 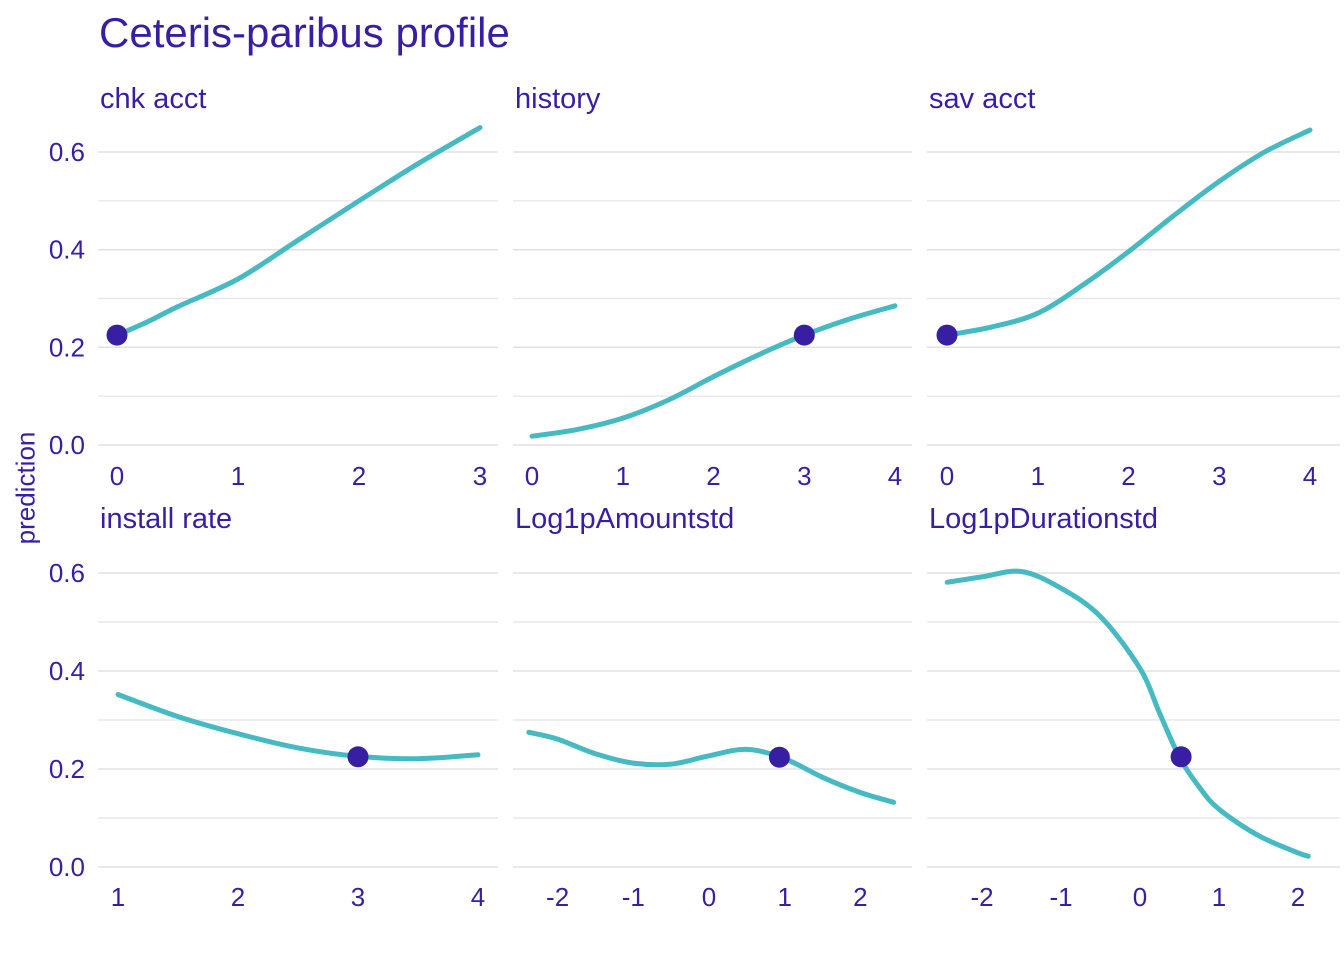 What do you see at coordinates (558, 99) in the screenshot?
I see `facet-title: history` at bounding box center [558, 99].